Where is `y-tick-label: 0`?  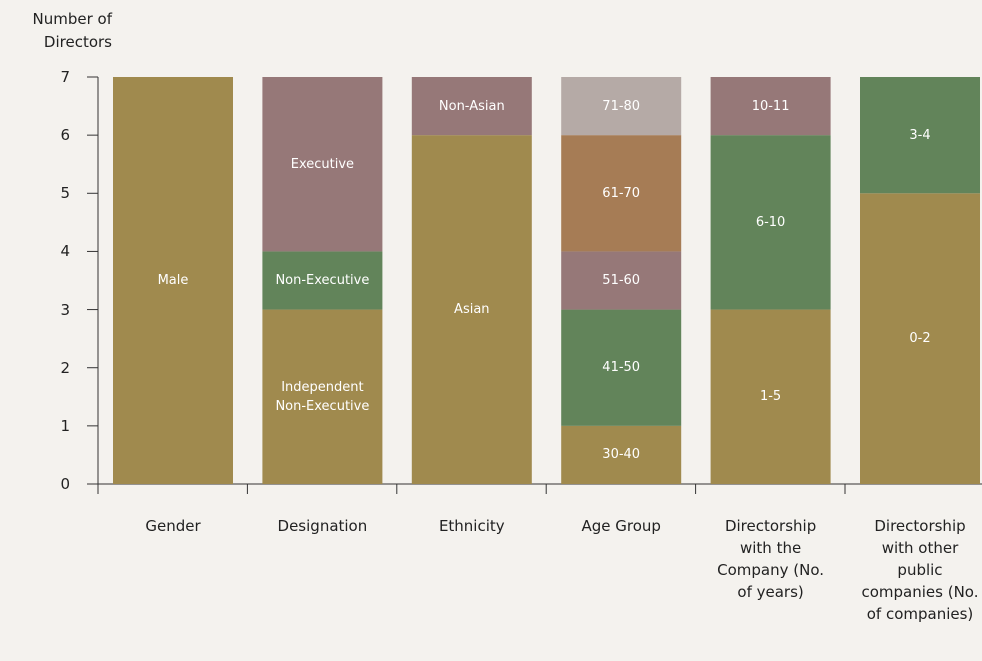
y-tick-label: 0 is located at coordinates (65, 484).